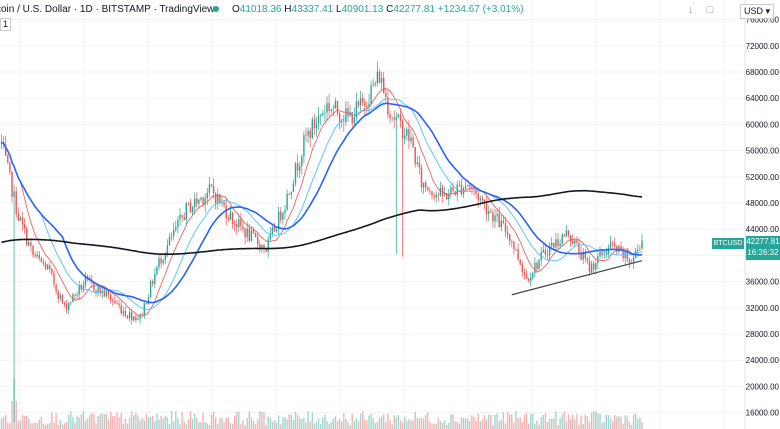 The image size is (780, 429). What do you see at coordinates (710, 10) in the screenshot?
I see `fullscreen-icon: □` at bounding box center [710, 10].